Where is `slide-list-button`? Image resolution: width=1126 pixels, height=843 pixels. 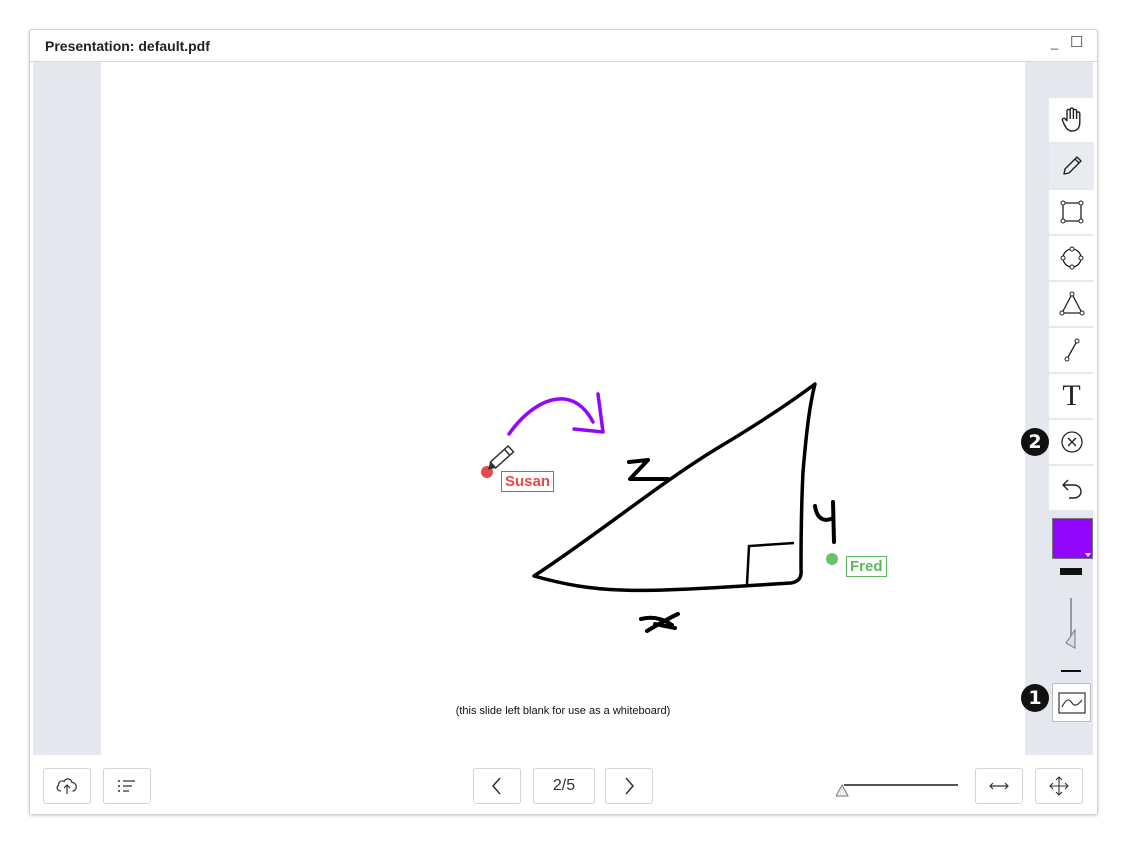
slide-list-button is located at coordinates (127, 786).